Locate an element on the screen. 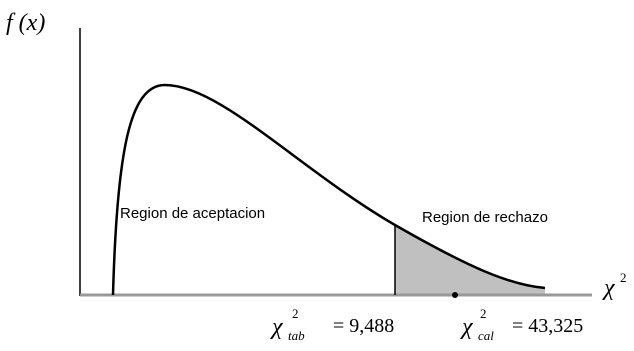 This screenshot has height=351, width=634. rejection-label: Region de rechazo is located at coordinates (485, 217).